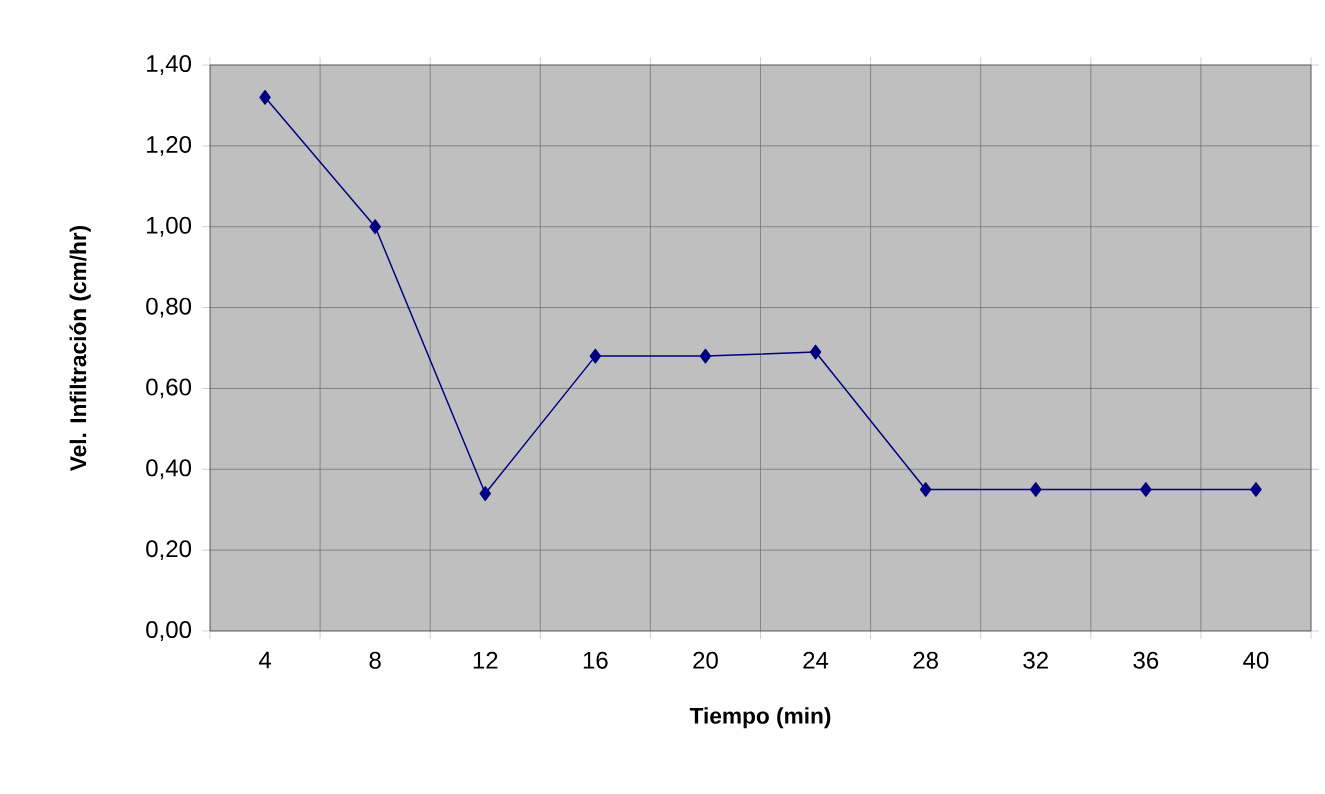  I want to click on y-tick-label: 0,20, so click(169, 550).